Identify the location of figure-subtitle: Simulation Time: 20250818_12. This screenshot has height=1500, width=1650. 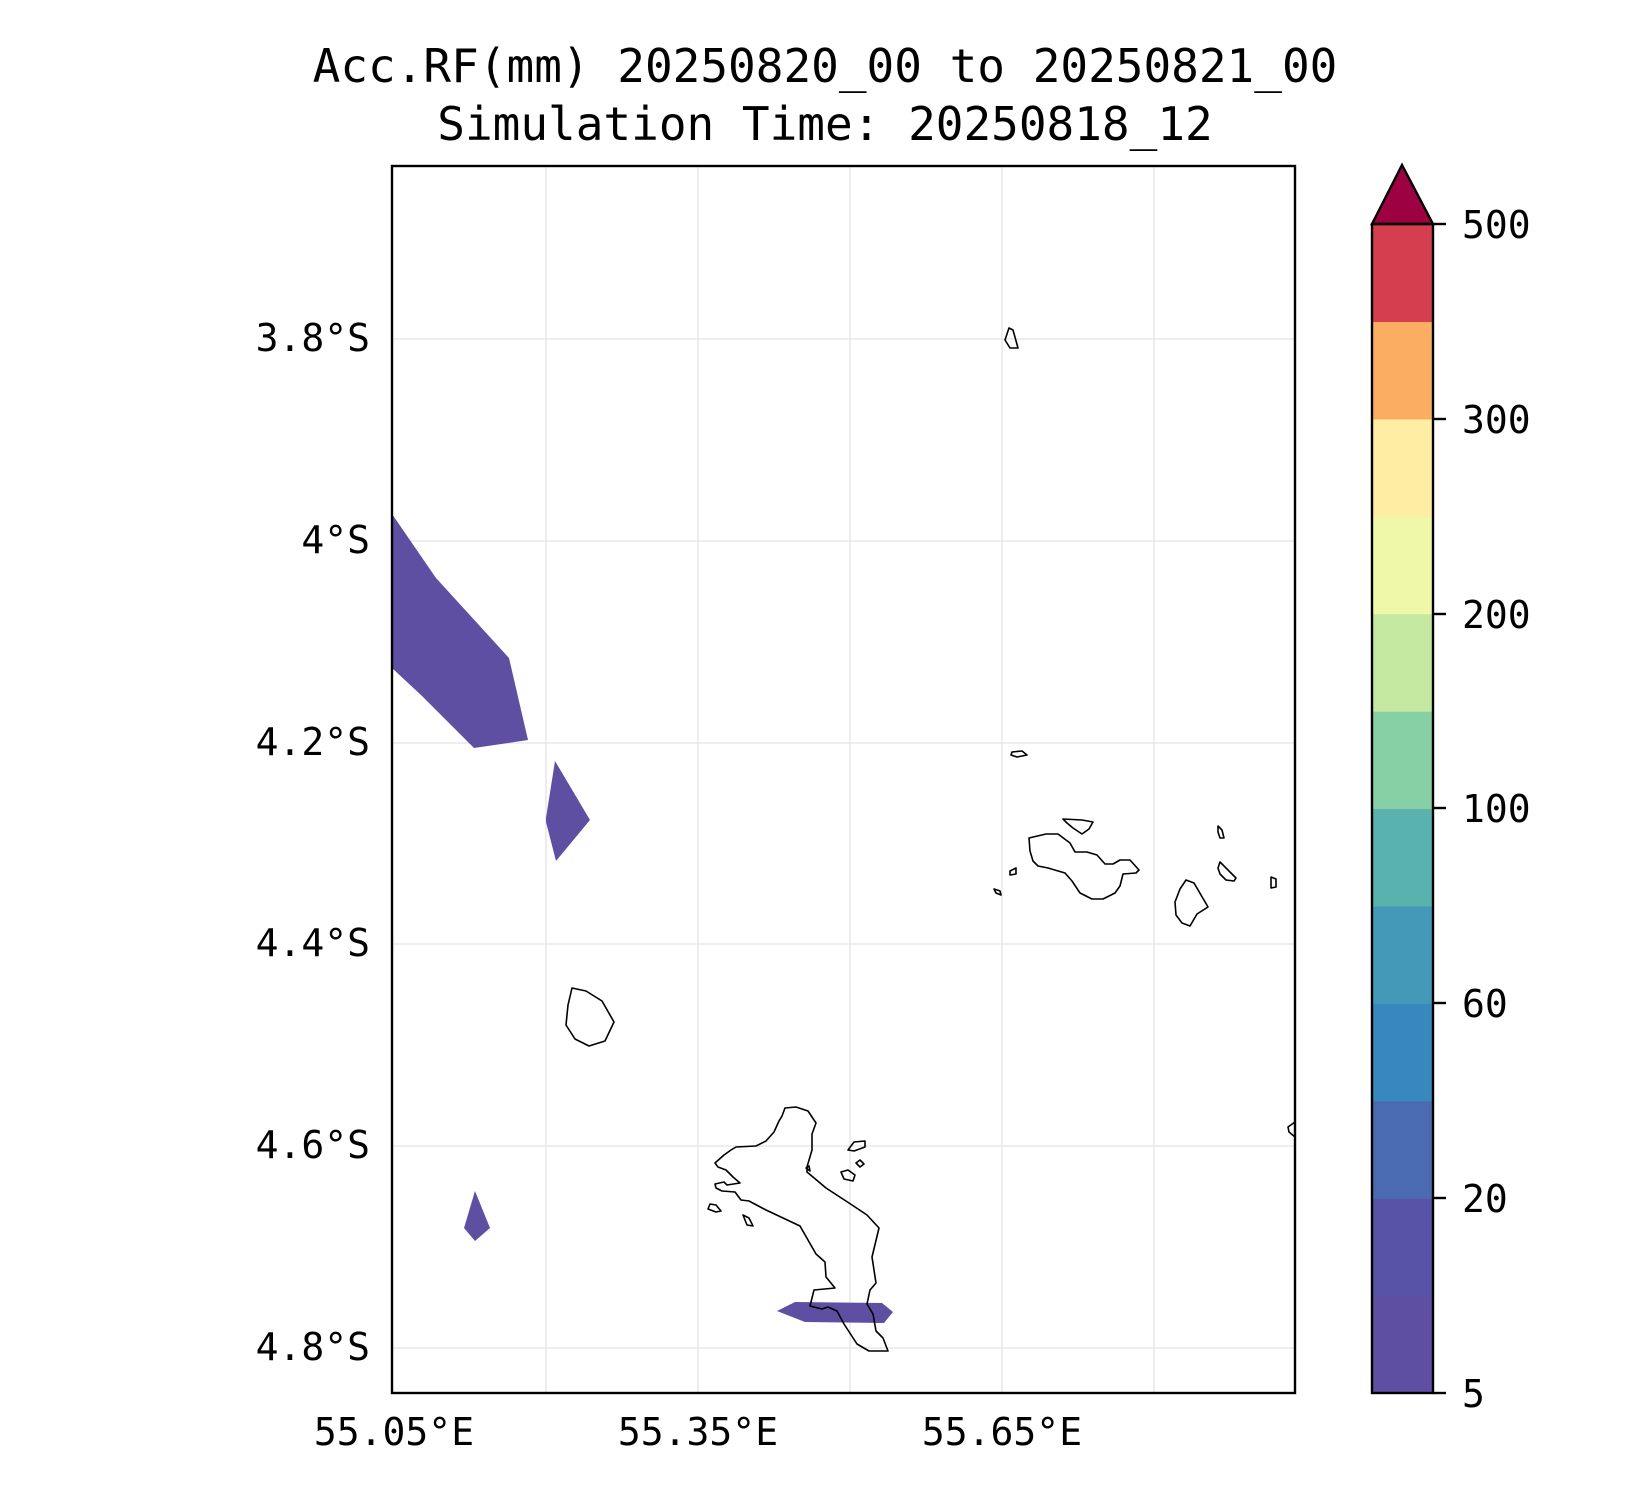
(824, 124).